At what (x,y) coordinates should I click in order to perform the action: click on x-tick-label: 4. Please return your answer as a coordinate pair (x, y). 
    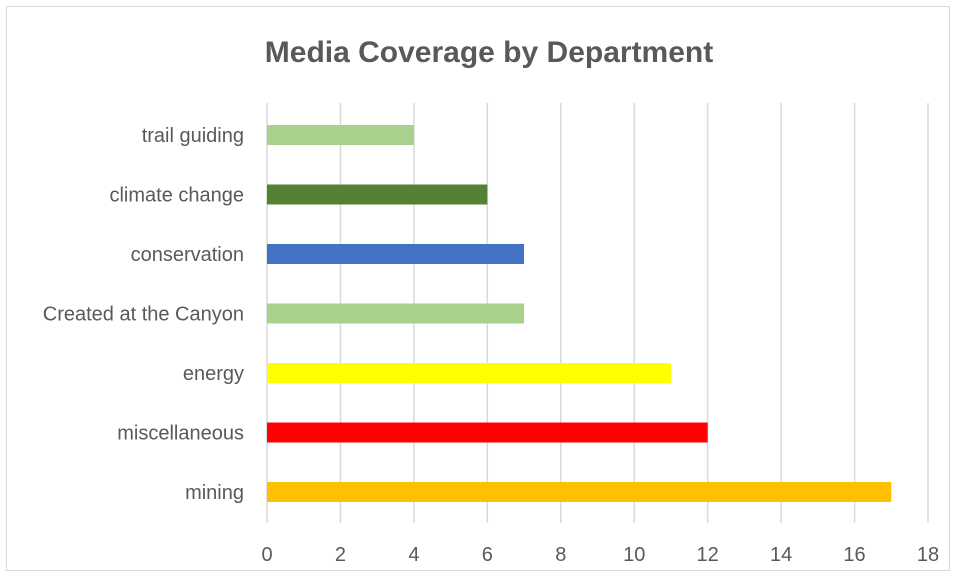
    Looking at the image, I should click on (413, 555).